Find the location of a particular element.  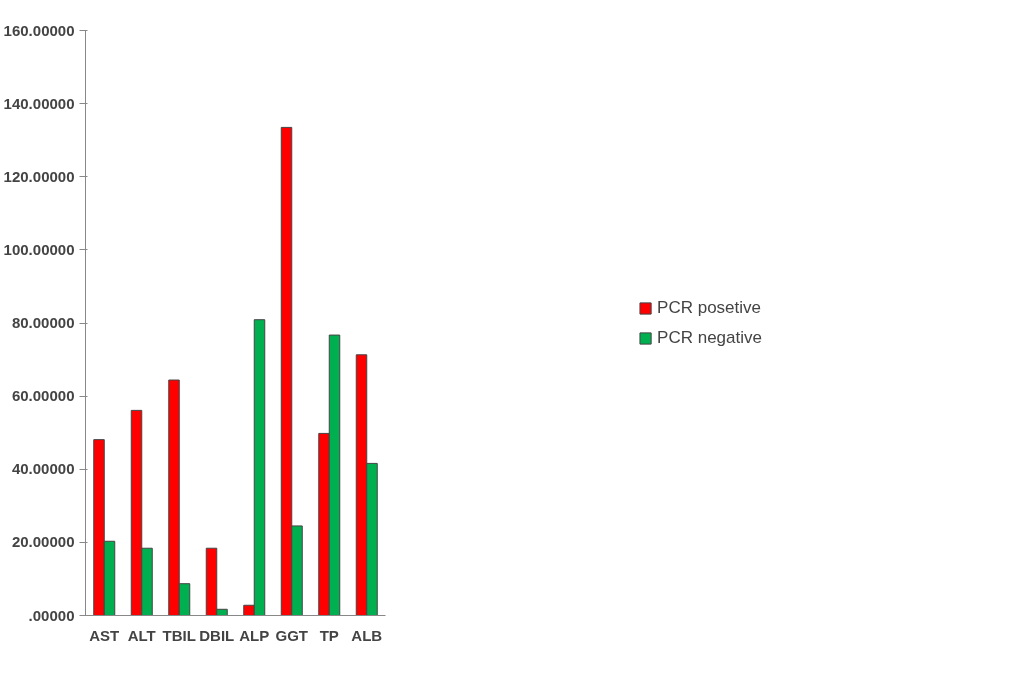

y-tick-label: 160.00000 is located at coordinates (39, 30).